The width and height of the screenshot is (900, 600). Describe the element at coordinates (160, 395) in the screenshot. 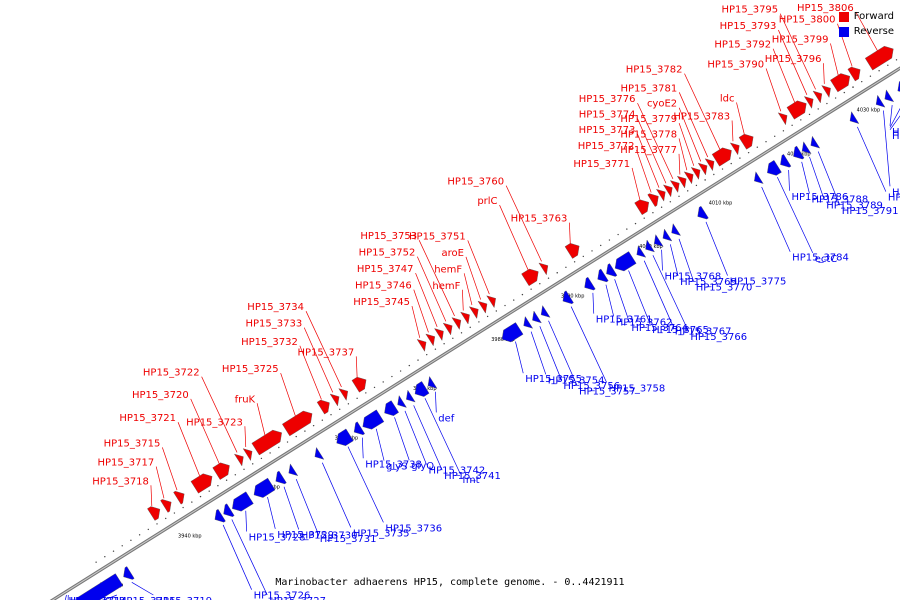

I see `gene-label: HP15_3720` at that location.